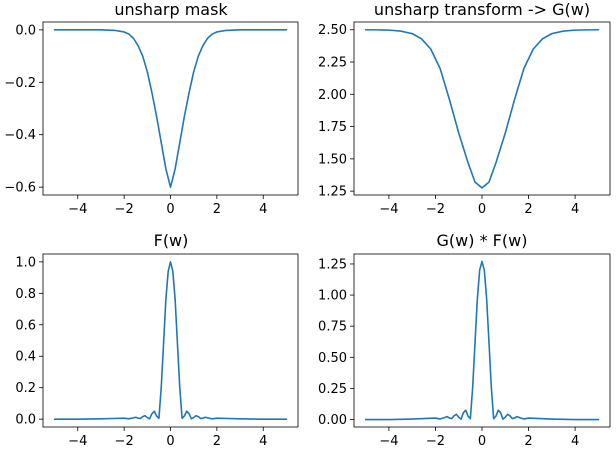  Describe the element at coordinates (25, 294) in the screenshot. I see `y-tick-label: 0.8` at that location.